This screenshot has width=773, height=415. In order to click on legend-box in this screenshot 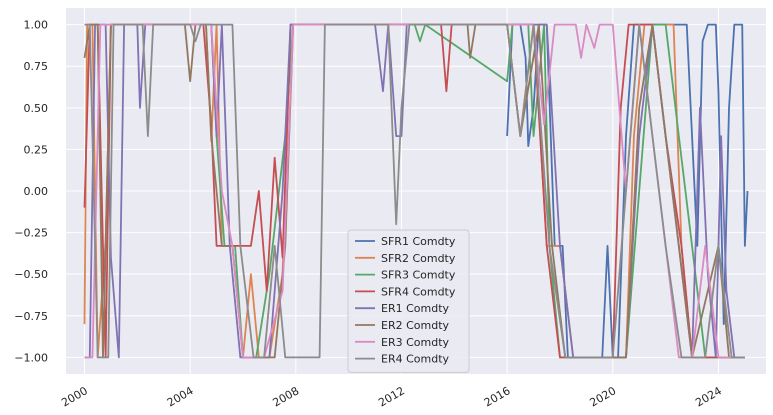, I will do `click(408, 301)`.